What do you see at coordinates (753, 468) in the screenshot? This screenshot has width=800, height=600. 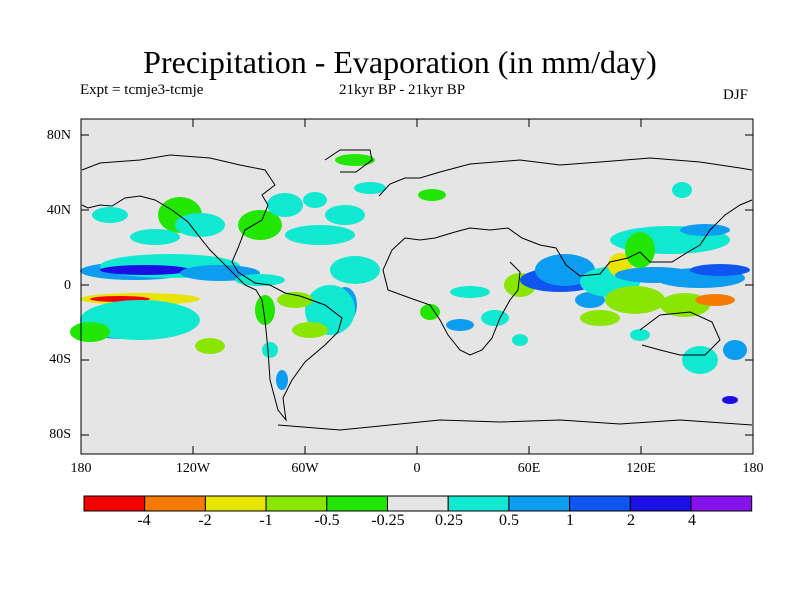 I see `lon-label-180e: 180` at bounding box center [753, 468].